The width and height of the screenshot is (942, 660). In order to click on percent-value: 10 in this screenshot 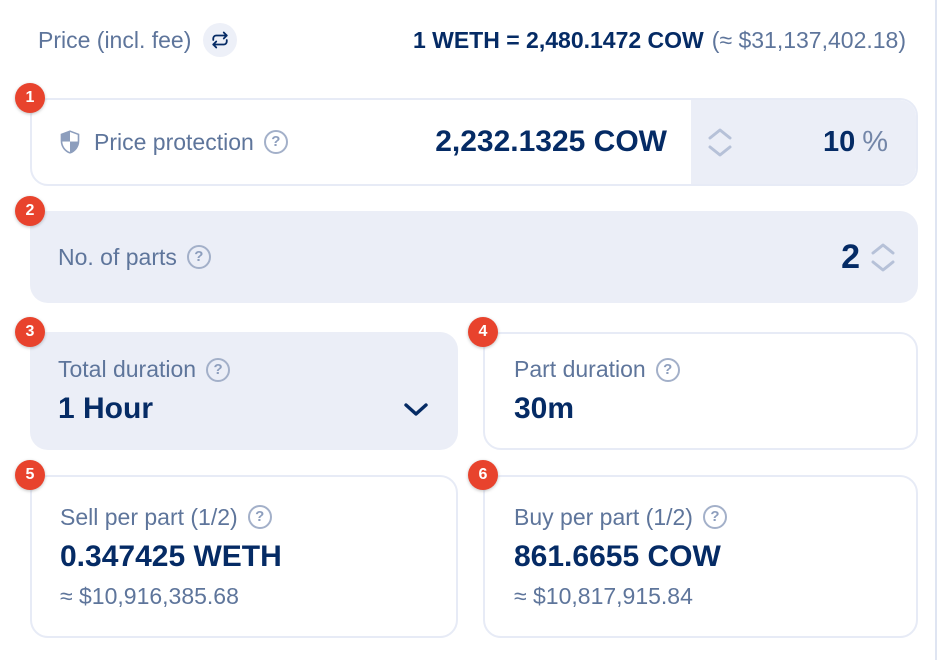, I will do `click(839, 141)`.